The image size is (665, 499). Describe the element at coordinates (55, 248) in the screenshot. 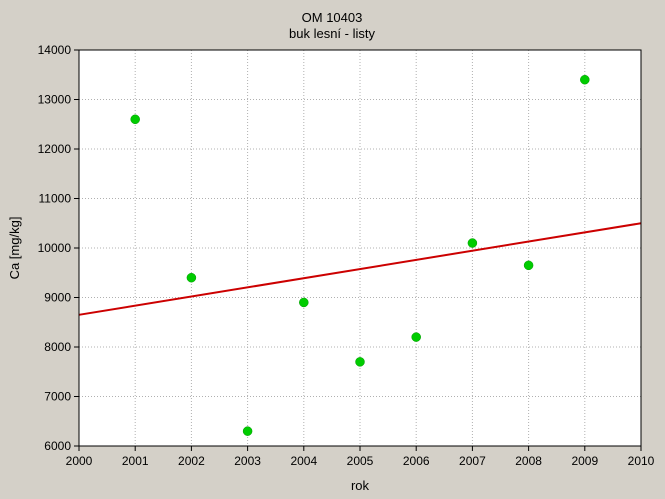

I see `y-tick-label: 10000` at that location.